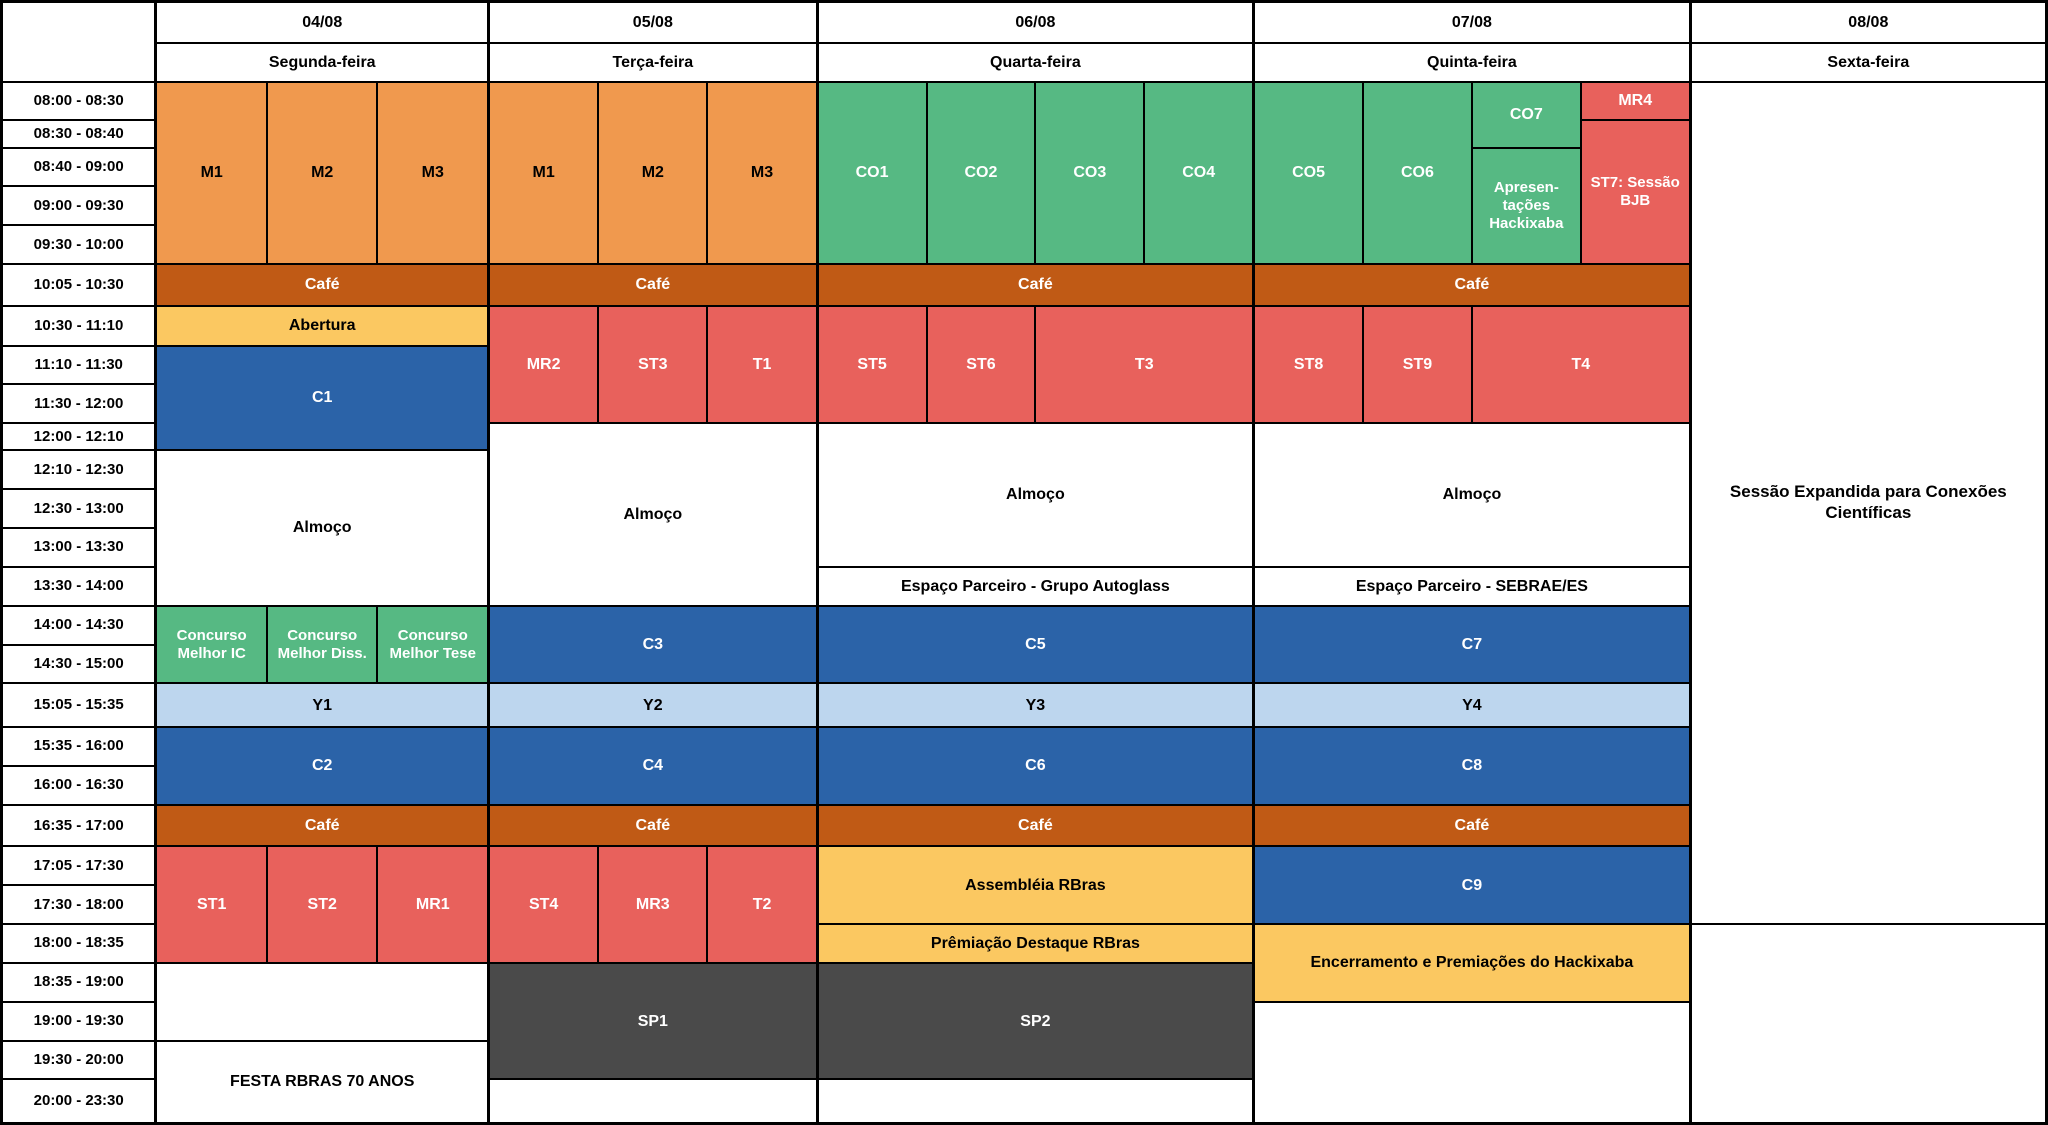 The image size is (2048, 1125). What do you see at coordinates (322, 173) in the screenshot?
I see `event-mon-m2: M2` at bounding box center [322, 173].